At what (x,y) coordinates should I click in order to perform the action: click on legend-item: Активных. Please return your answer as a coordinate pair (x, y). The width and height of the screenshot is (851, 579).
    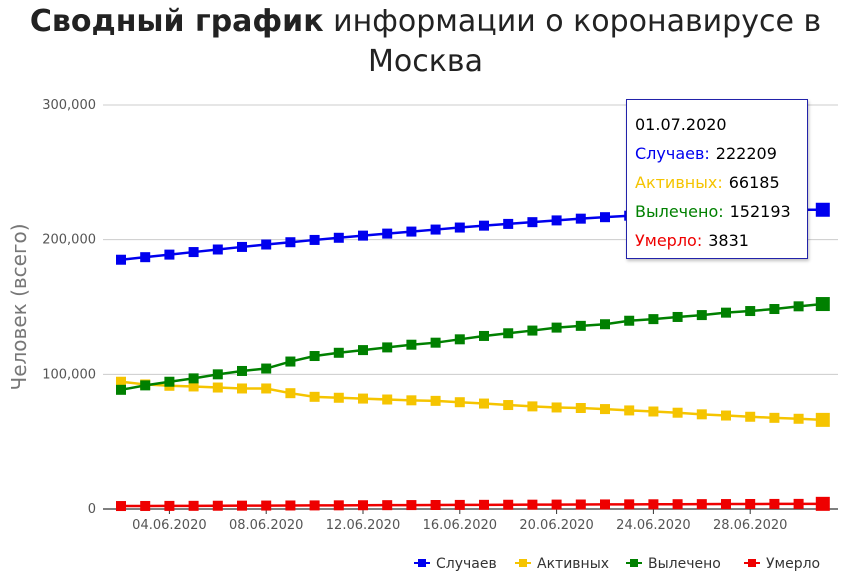
    Looking at the image, I should click on (562, 564).